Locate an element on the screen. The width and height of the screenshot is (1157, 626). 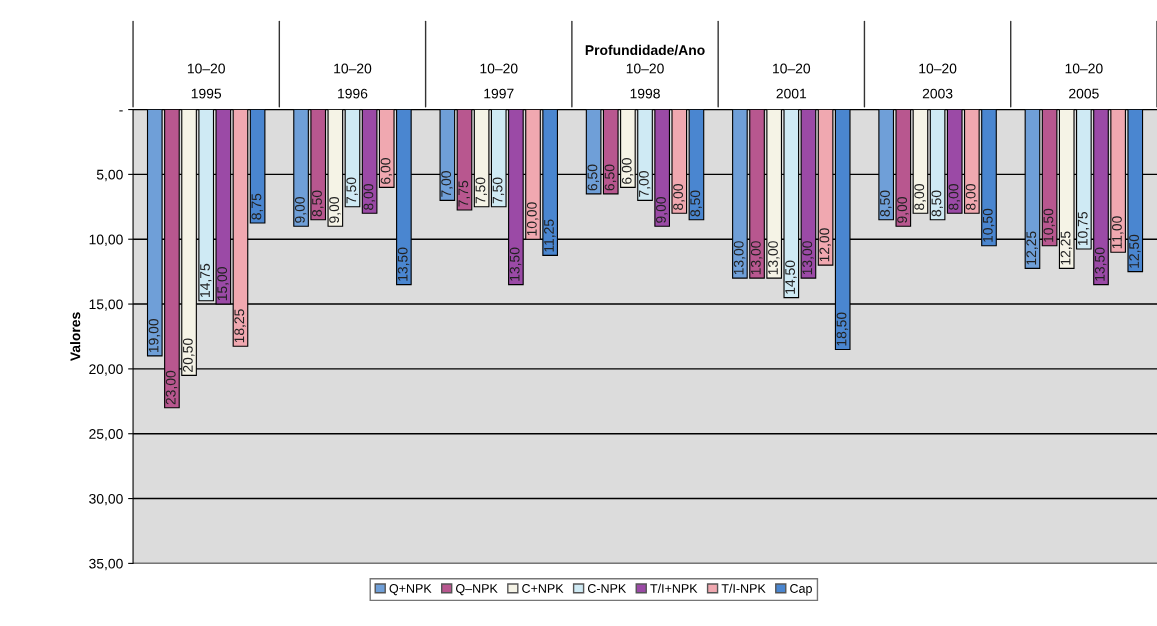
data-label: 11,00 is located at coordinates (1118, 232).